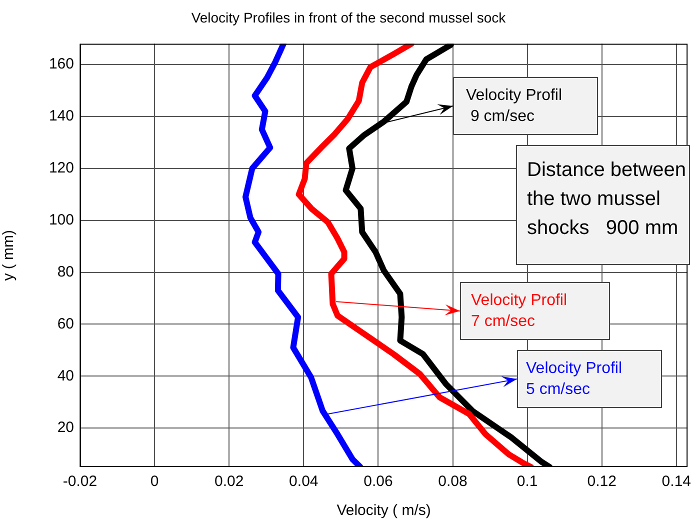 The width and height of the screenshot is (697, 520). What do you see at coordinates (349, 17) in the screenshot?
I see `chart-title: Velocity Profiles in front of the second mussel sock` at bounding box center [349, 17].